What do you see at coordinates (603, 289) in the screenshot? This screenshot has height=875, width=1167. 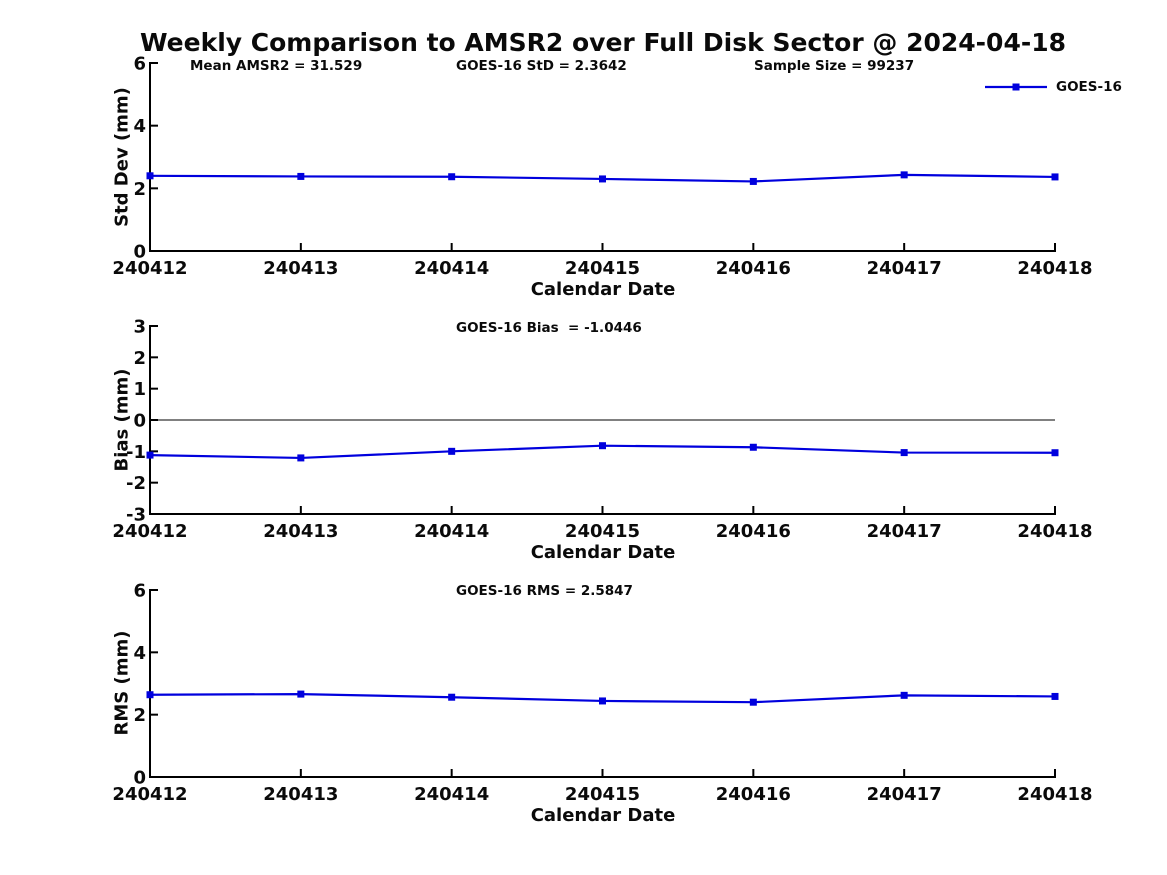 I see `x-axis-label-top: Calendar Date` at bounding box center [603, 289].